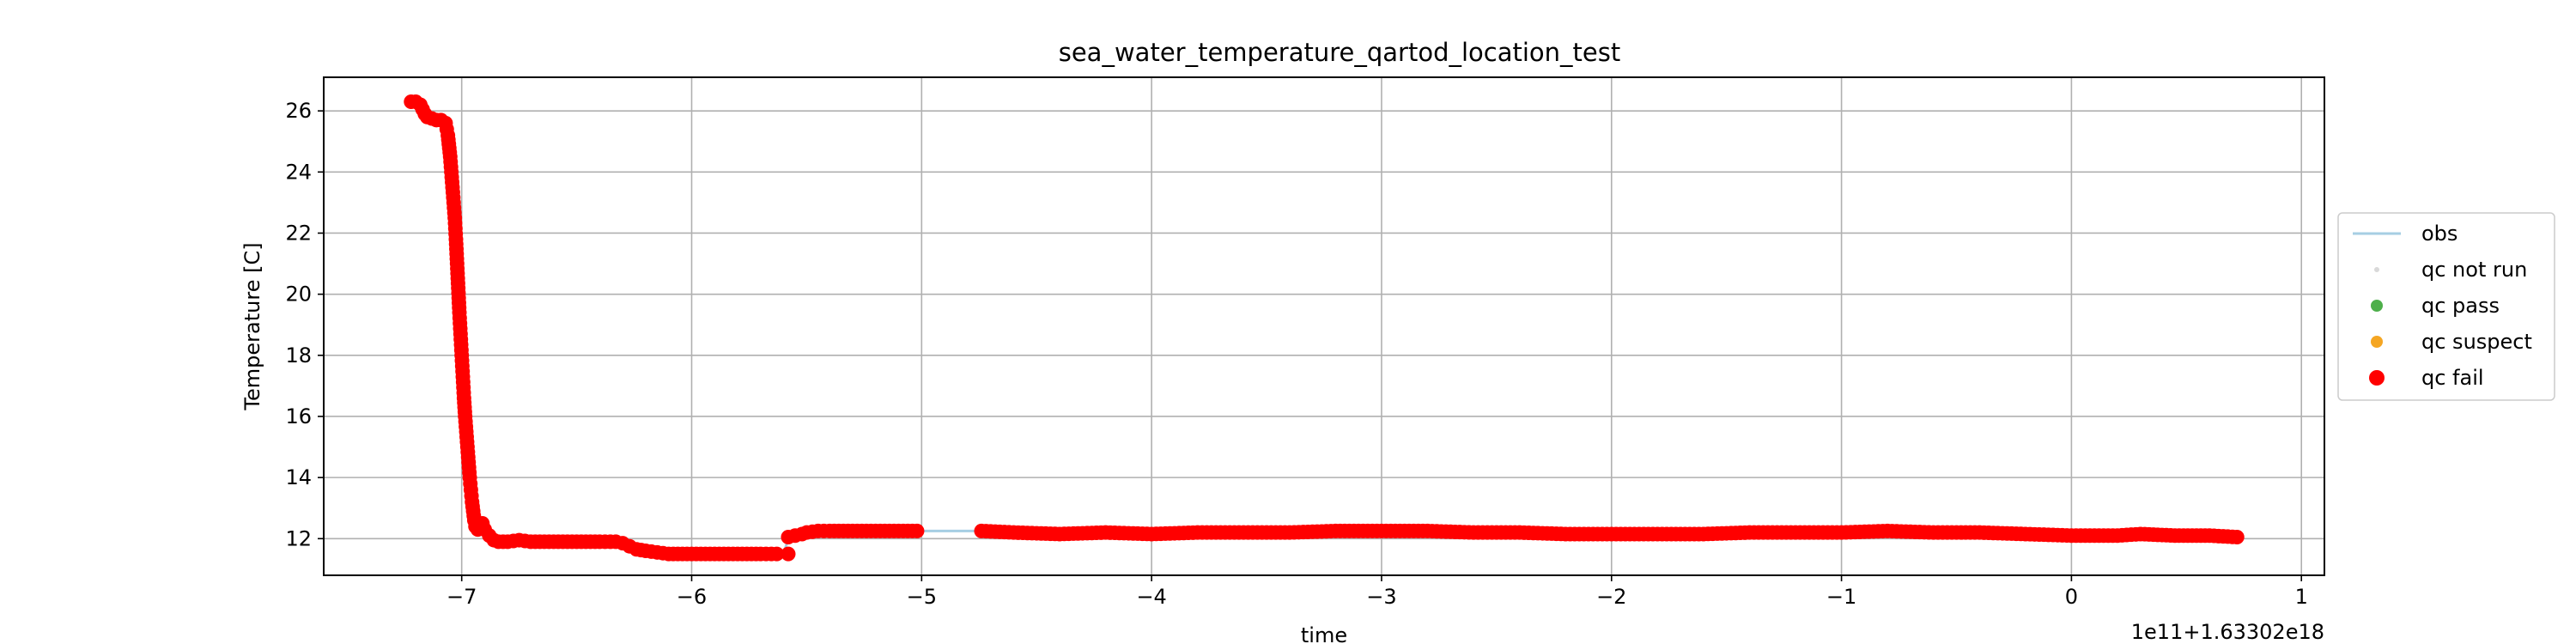  Describe the element at coordinates (462, 597) in the screenshot. I see `x-tick-label: −7` at that location.